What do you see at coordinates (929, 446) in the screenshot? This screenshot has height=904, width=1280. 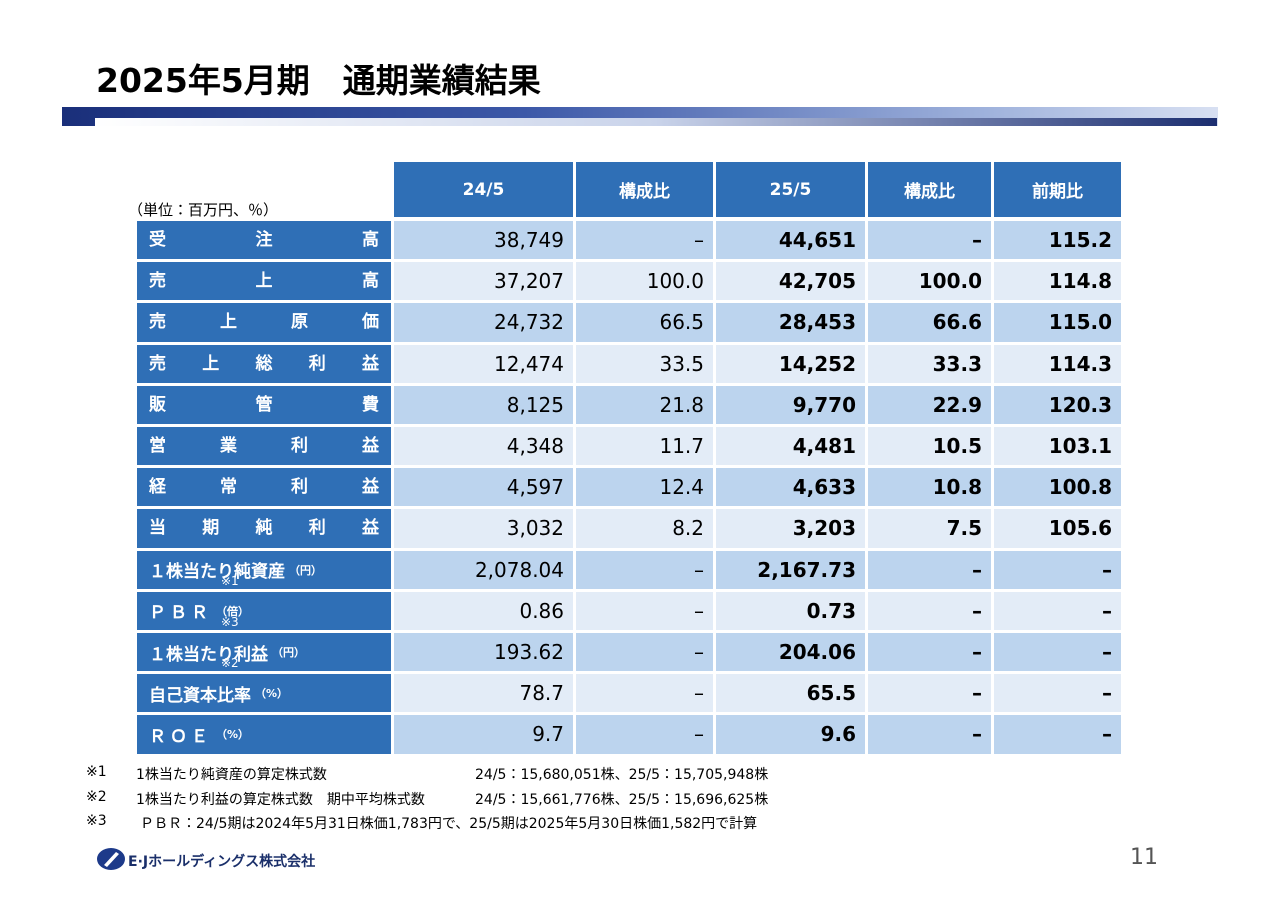 I see `table-cell: 10.5` at bounding box center [929, 446].